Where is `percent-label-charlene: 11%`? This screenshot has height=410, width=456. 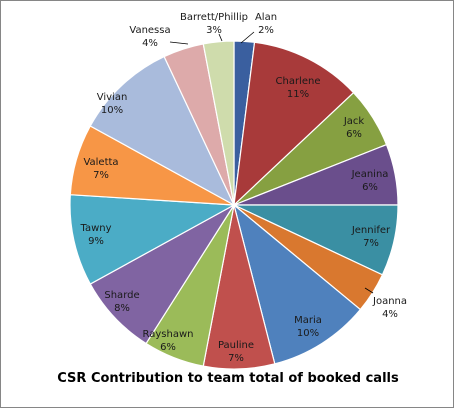
percent-label-charlene: 11% is located at coordinates (298, 94).